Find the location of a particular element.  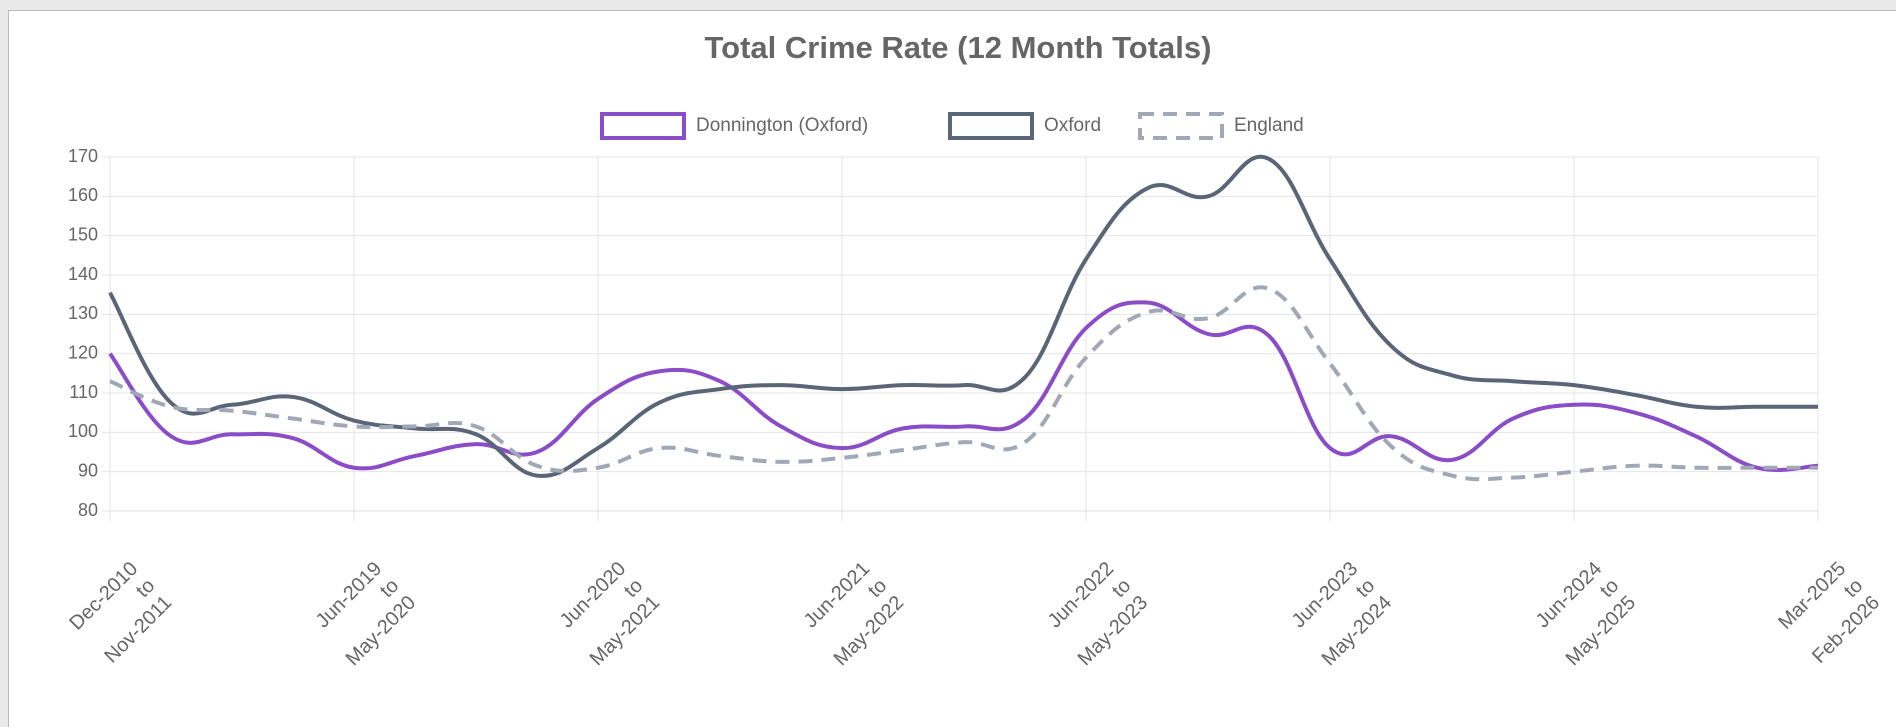

chart-title: Total Crime Rate (12 Month Totals) is located at coordinates (958, 47).